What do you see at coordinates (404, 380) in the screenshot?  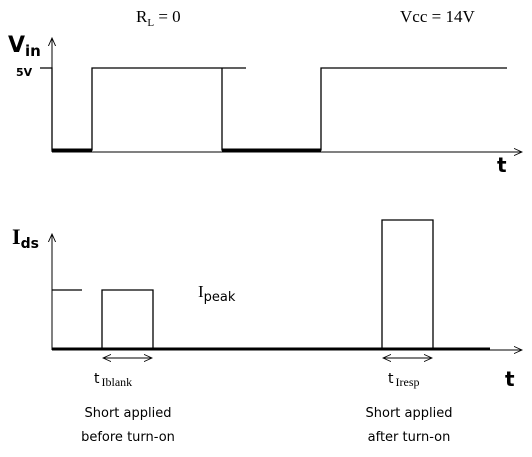 I see `resp-label: t Iresp` at bounding box center [404, 380].